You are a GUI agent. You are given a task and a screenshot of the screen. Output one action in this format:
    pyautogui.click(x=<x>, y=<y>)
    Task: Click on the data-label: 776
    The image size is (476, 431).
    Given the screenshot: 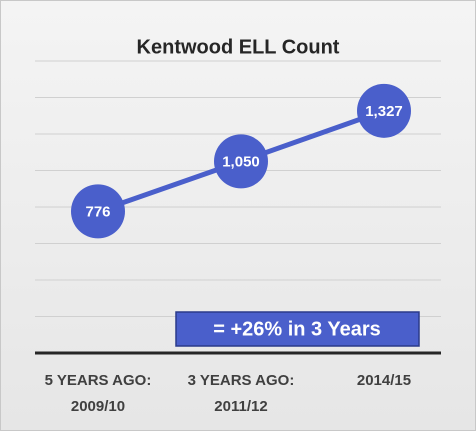 What is the action you would take?
    pyautogui.click(x=97, y=211)
    